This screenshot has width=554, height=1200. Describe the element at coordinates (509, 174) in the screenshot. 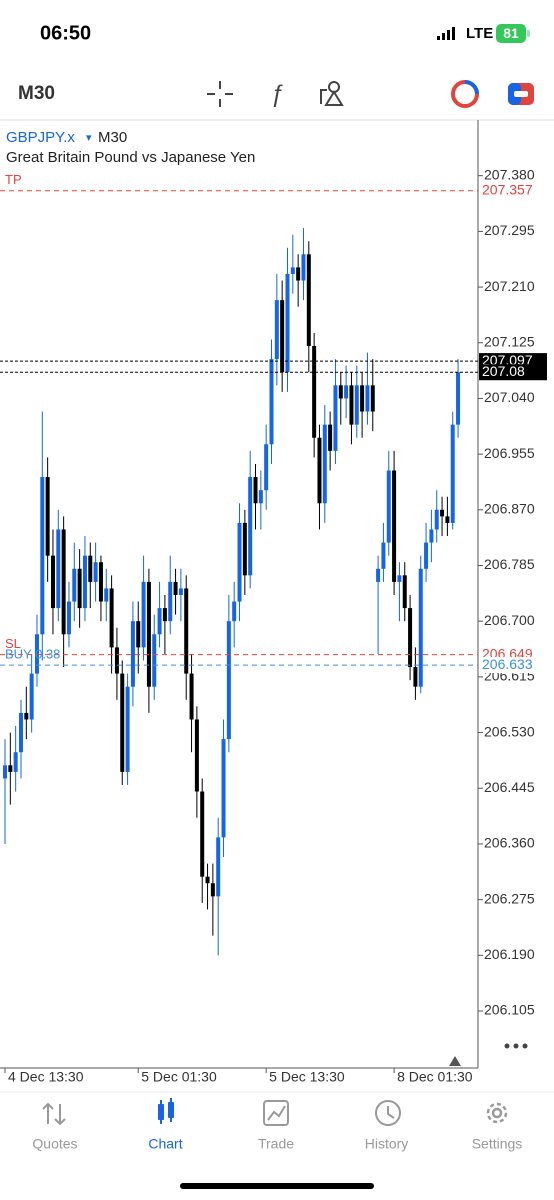

I see `y-tick-label: 207.380` at that location.